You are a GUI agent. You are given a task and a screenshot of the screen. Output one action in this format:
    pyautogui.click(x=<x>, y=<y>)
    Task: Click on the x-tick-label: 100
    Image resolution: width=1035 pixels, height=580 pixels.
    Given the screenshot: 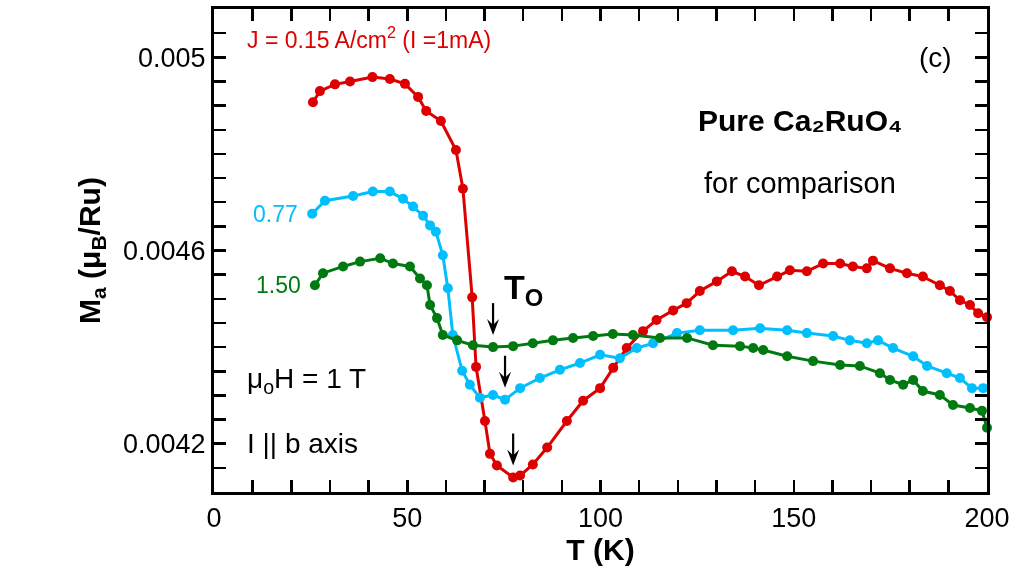 What is the action you would take?
    pyautogui.click(x=600, y=518)
    